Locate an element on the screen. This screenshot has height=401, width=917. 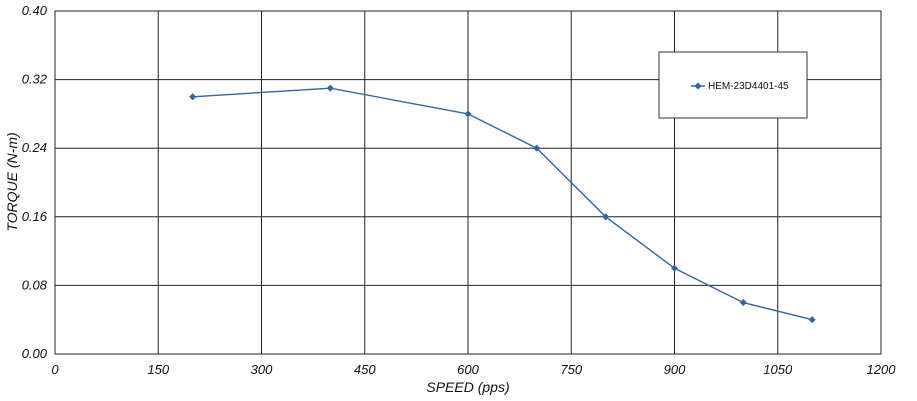
x-tick-label: 0 is located at coordinates (55, 369).